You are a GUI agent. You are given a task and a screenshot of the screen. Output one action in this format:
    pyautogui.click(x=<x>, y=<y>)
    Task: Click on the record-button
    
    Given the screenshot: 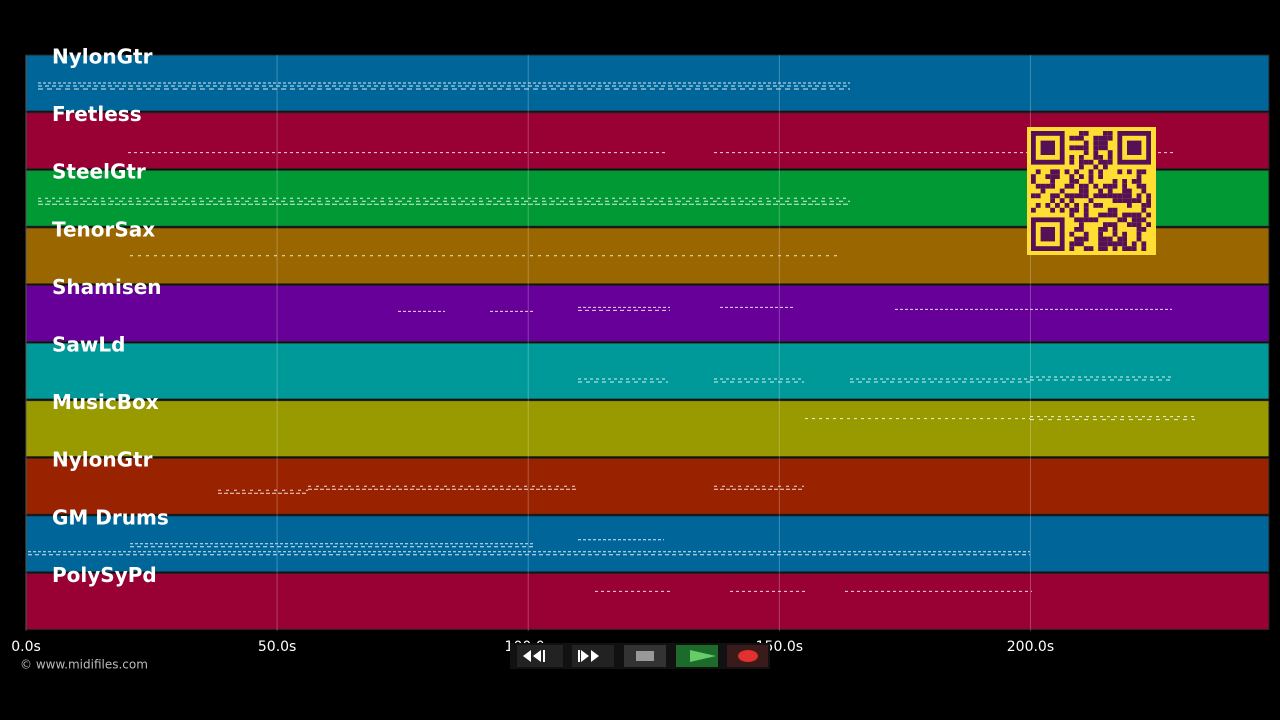 What is the action you would take?
    pyautogui.click(x=747, y=656)
    